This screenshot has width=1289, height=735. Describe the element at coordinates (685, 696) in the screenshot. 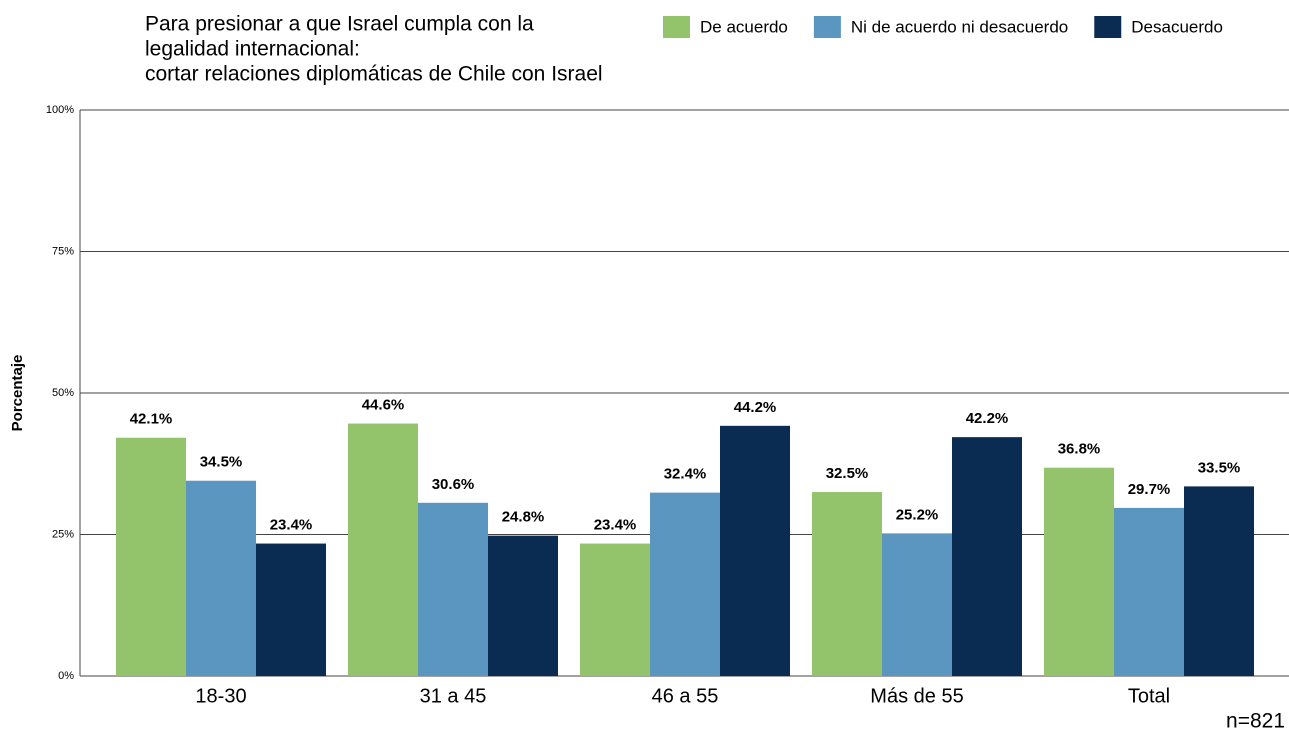

I see `x-tick-label: 46 a 55` at that location.